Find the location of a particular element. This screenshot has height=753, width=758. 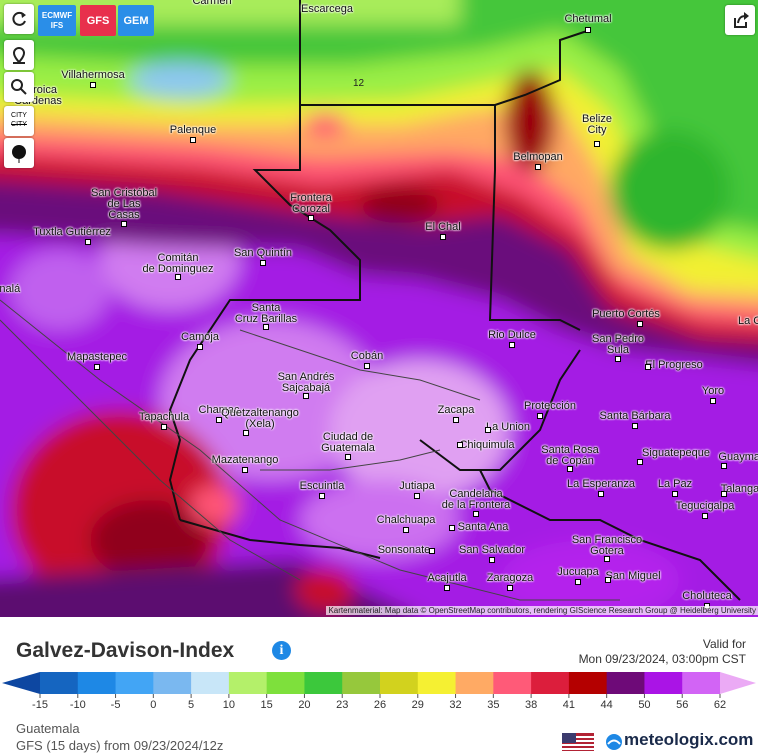

city-label: Zaragoza is located at coordinates (510, 578).